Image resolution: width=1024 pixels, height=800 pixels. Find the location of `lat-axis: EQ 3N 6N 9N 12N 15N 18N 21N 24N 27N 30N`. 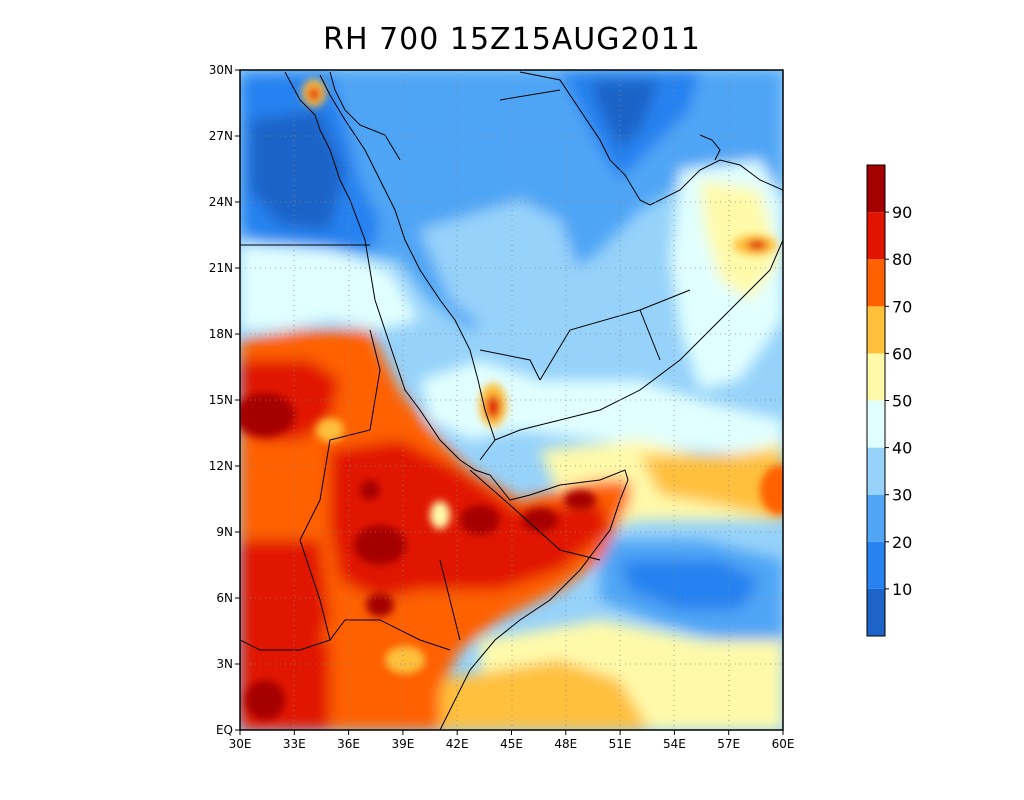

lat-axis: EQ 3N 6N 9N 12N 15N 18N 21N 24N 27N 30N is located at coordinates (224, 400).